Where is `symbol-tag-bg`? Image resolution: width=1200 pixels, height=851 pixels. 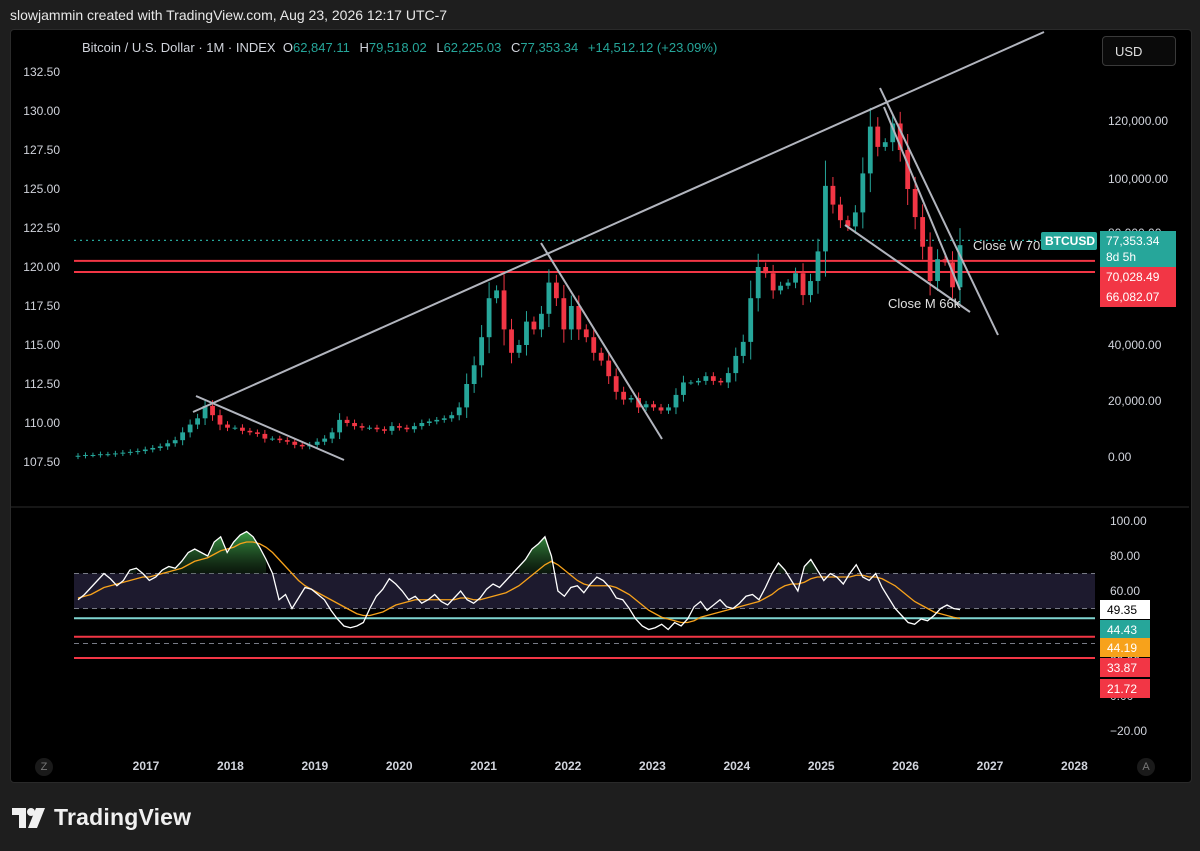
symbol-tag-bg is located at coordinates (1069, 241).